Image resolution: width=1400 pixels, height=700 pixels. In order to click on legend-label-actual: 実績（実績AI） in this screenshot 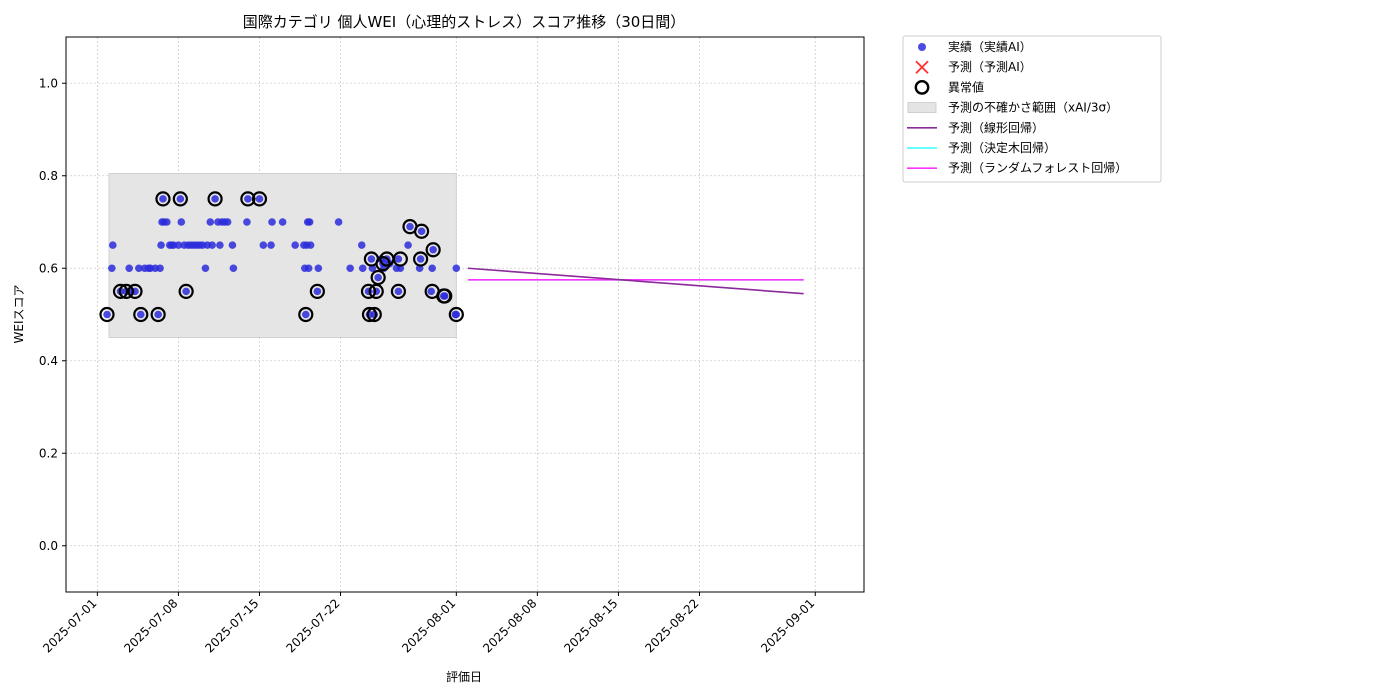, I will do `click(990, 46)`.